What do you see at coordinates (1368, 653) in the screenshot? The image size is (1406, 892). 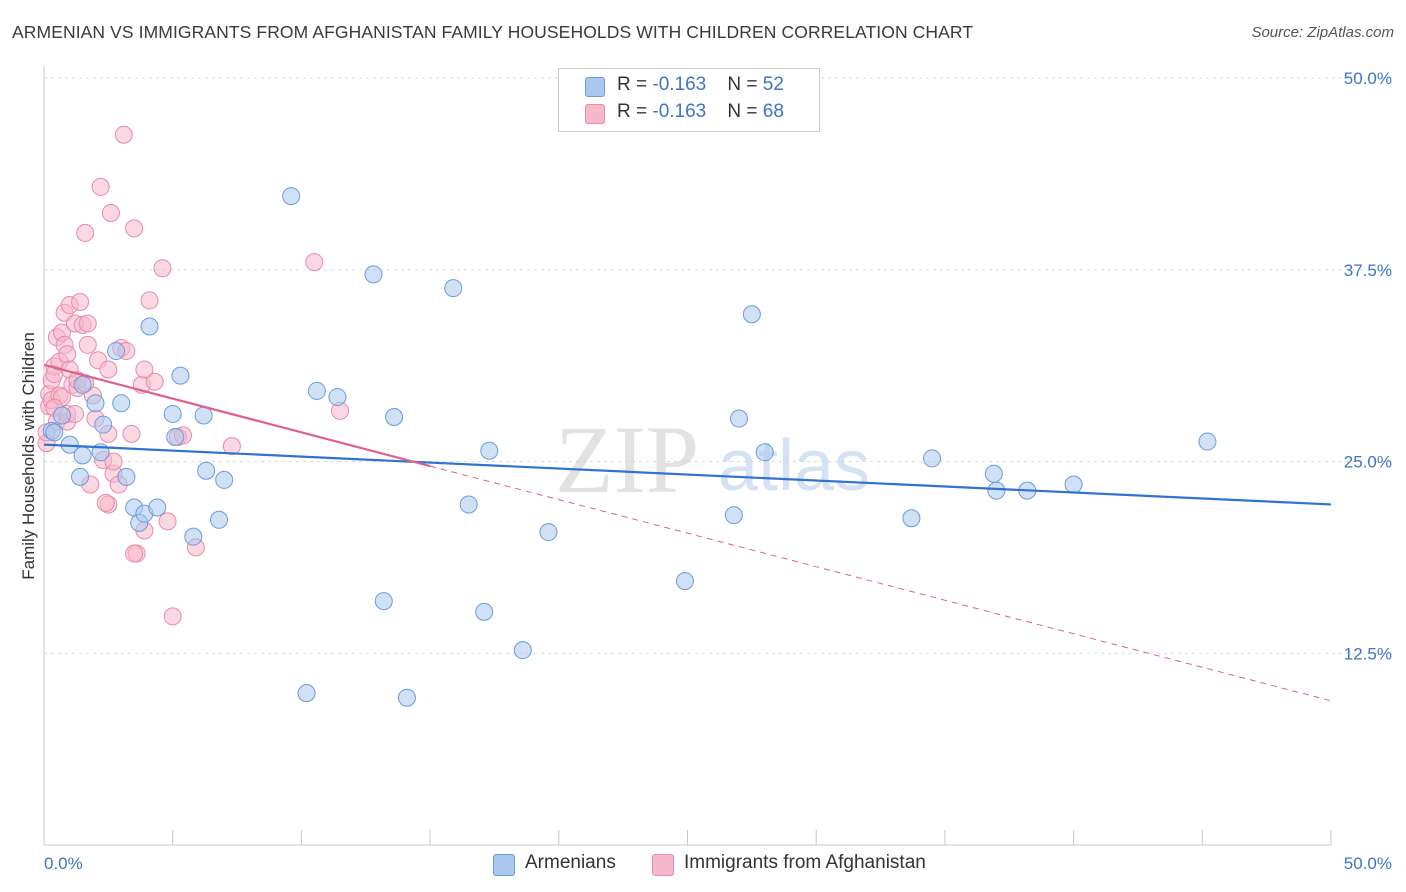 I see `y-tick-label: 12.5%` at bounding box center [1368, 653].